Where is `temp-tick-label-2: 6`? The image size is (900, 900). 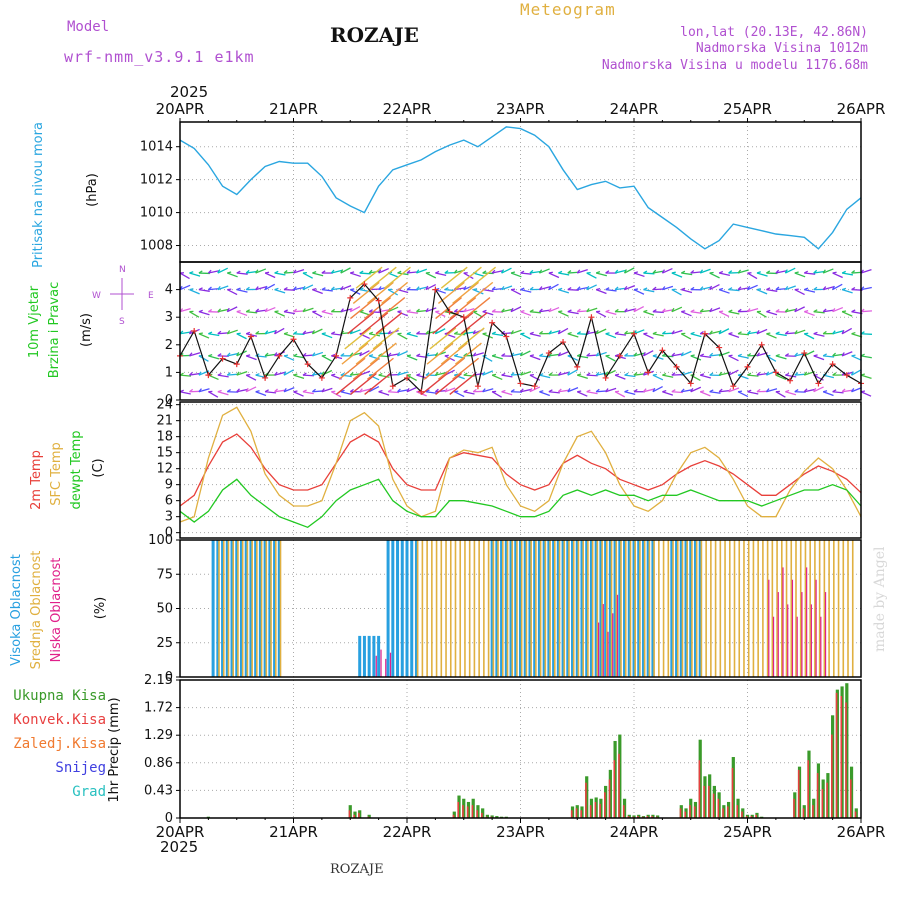
temp-tick-label-2: 6 is located at coordinates (169, 501).